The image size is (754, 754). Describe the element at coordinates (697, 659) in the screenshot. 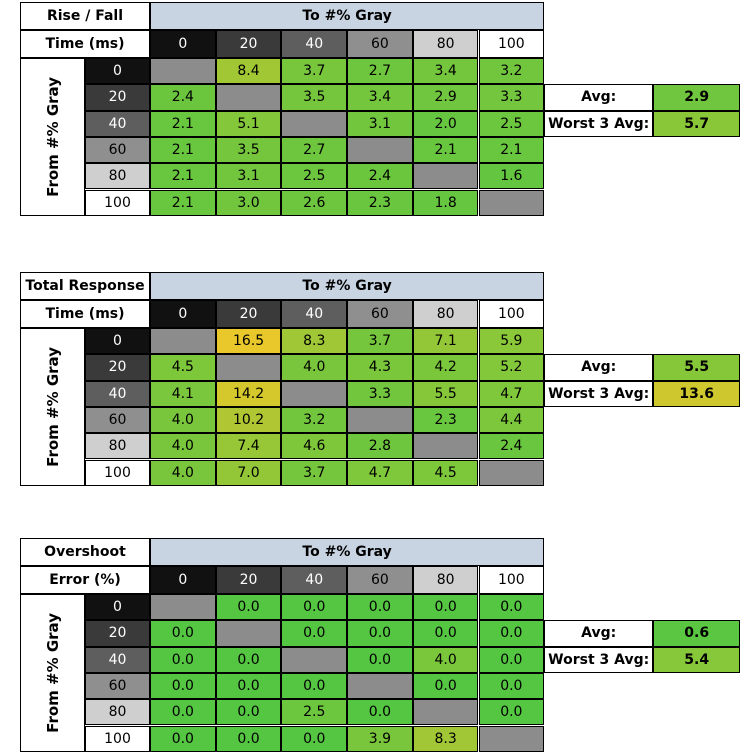

I see `worst-value: 5.4` at that location.